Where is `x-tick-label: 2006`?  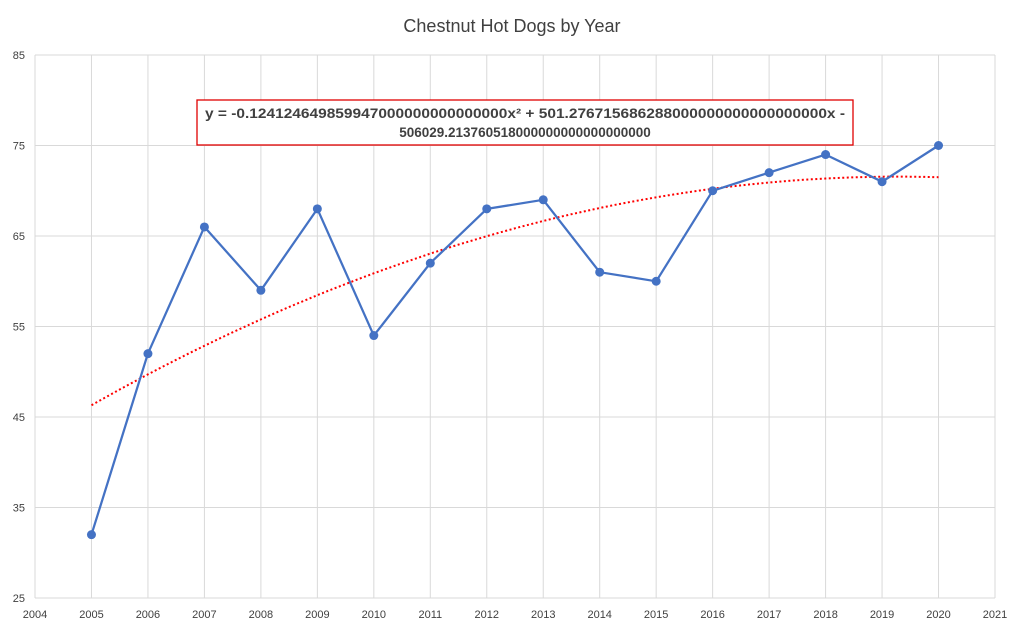 x-tick-label: 2006 is located at coordinates (148, 615).